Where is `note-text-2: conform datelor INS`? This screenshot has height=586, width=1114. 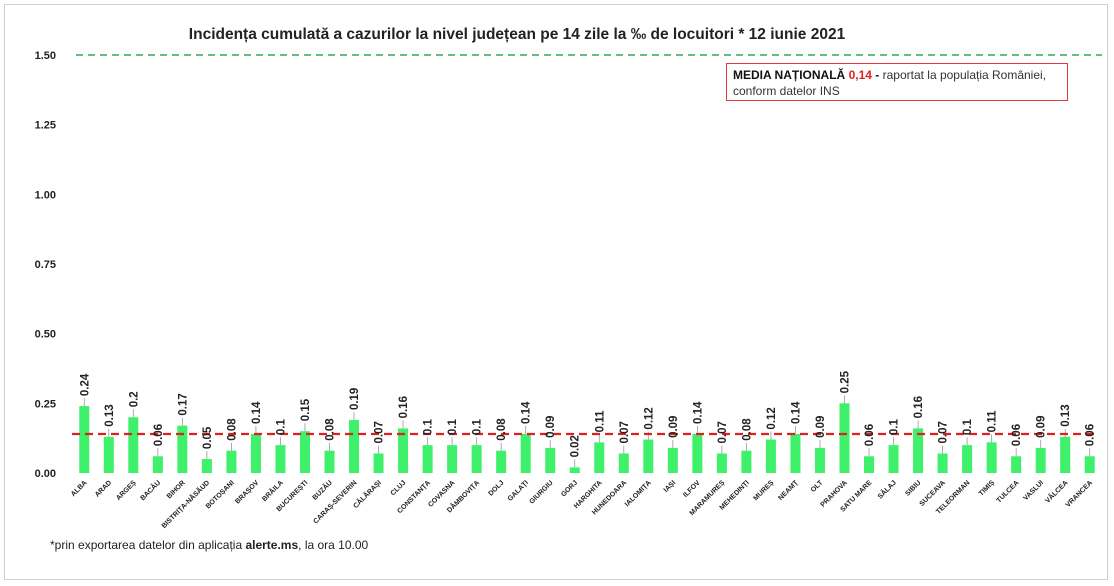 note-text-2: conform datelor INS is located at coordinates (786, 91).